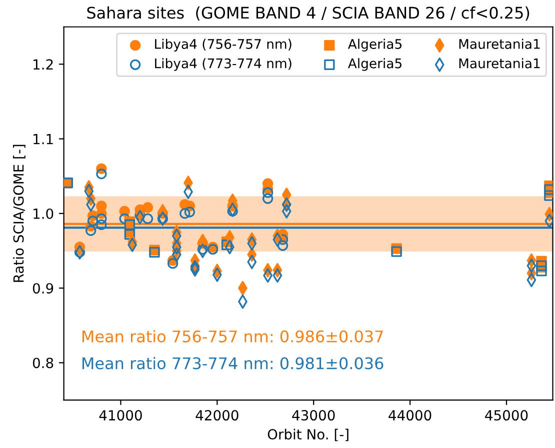  Describe the element at coordinates (223, 64) in the screenshot. I see `legend-label: Libya4 (773-774 nm)` at that location.